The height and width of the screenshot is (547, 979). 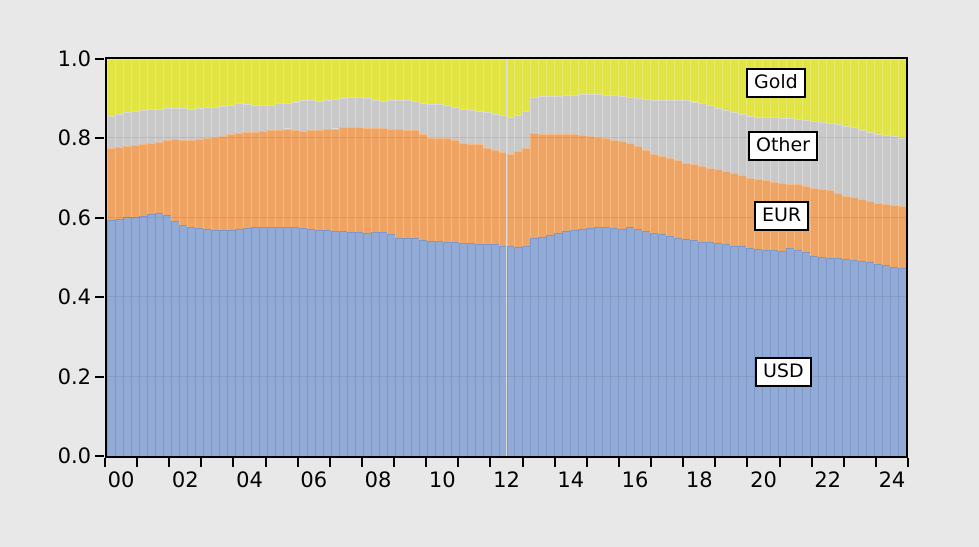 What do you see at coordinates (74, 59) in the screenshot?
I see `y-tick-label: 1.0` at bounding box center [74, 59].